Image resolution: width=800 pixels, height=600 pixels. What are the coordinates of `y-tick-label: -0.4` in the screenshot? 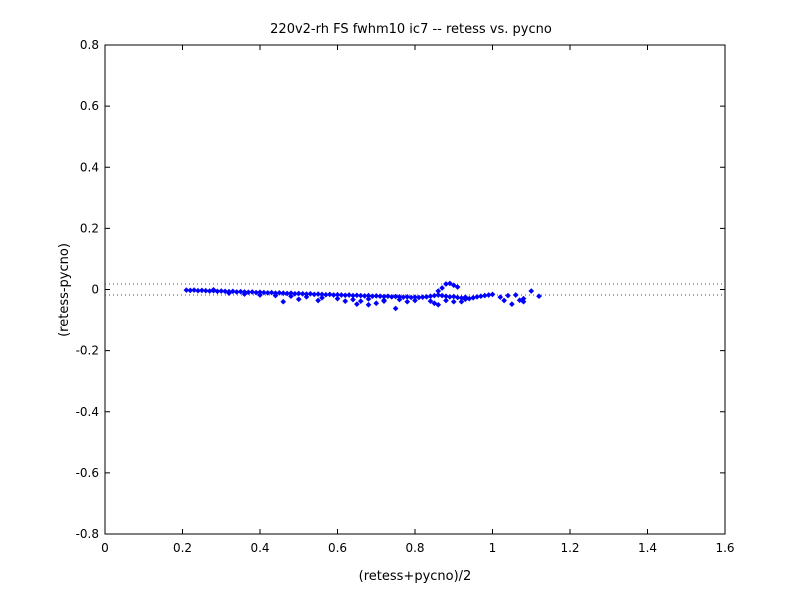 It's located at (87, 412).